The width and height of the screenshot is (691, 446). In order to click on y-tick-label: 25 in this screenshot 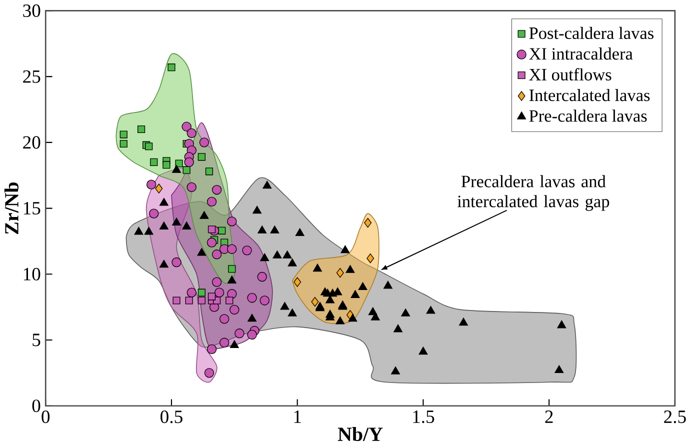, I will do `click(31, 77)`.